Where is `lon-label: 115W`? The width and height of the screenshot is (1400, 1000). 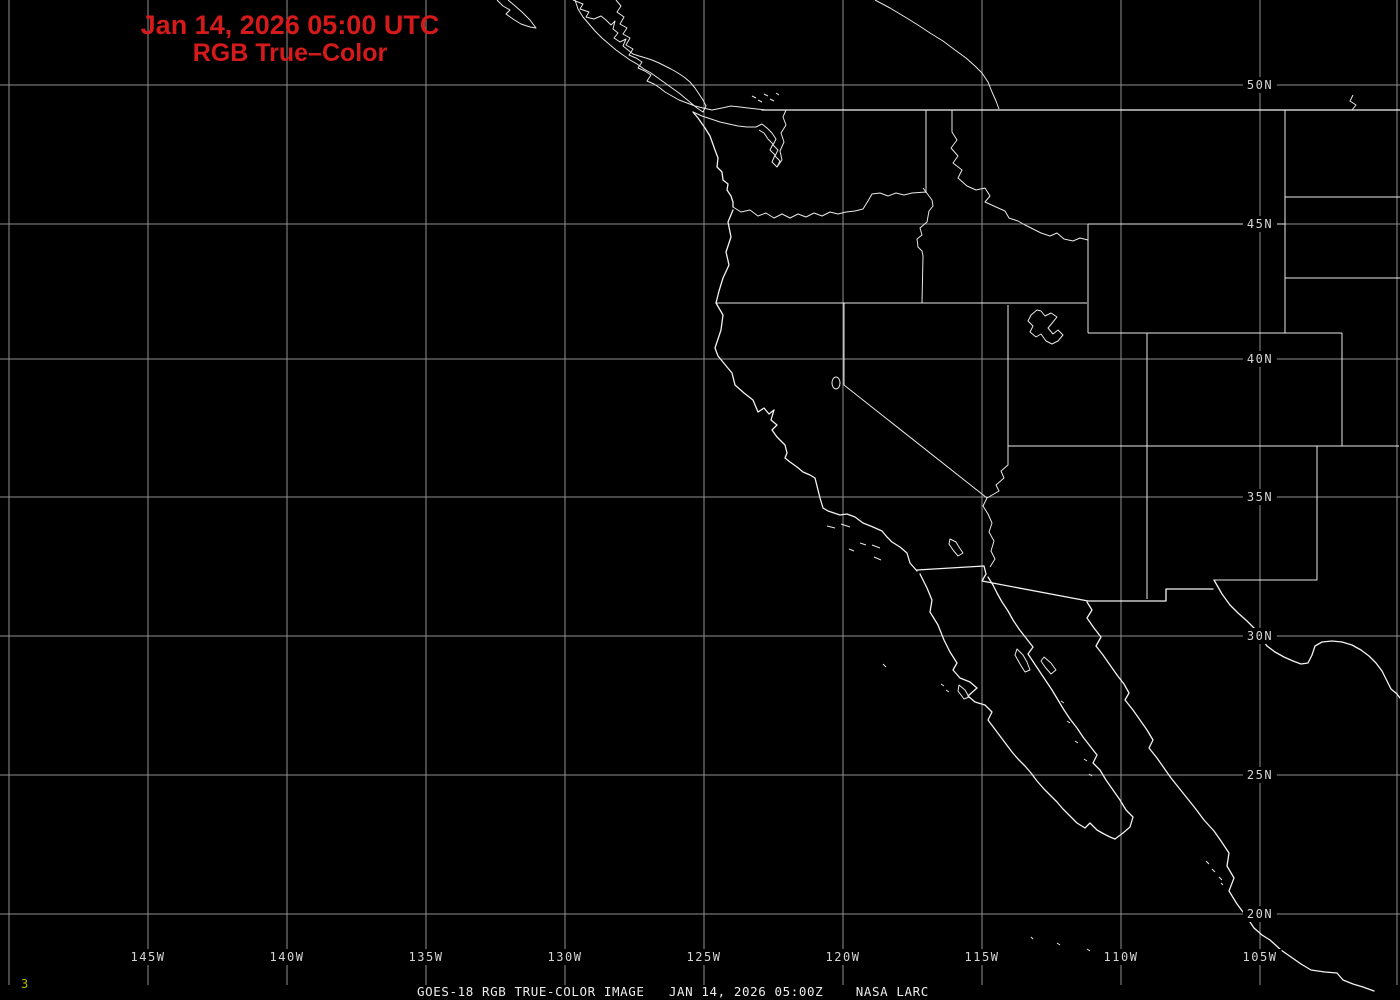
lon-label: 115W is located at coordinates (982, 957).